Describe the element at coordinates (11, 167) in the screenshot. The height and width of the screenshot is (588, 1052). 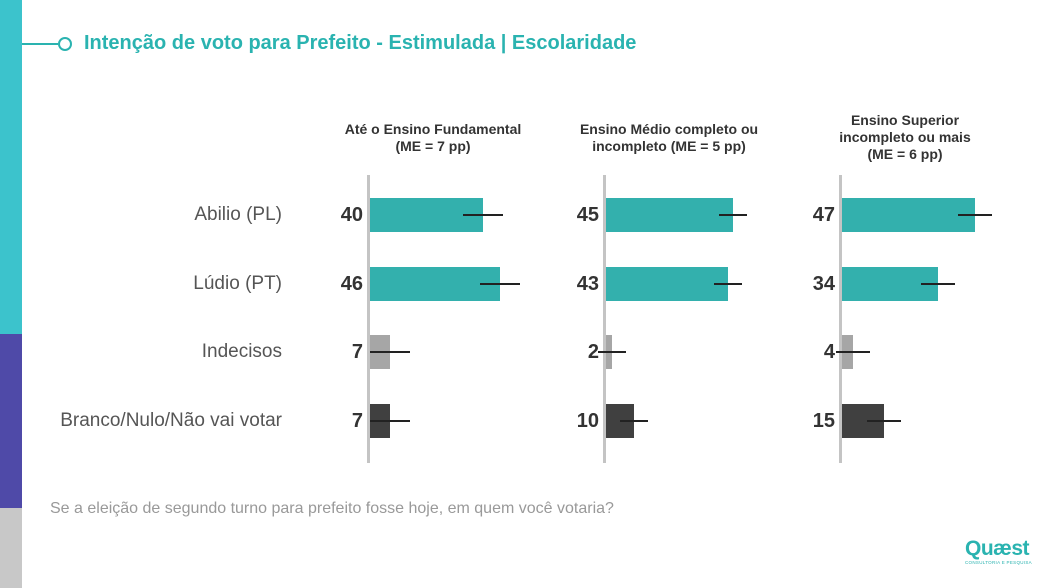
I see `sidebar-accent-top` at that location.